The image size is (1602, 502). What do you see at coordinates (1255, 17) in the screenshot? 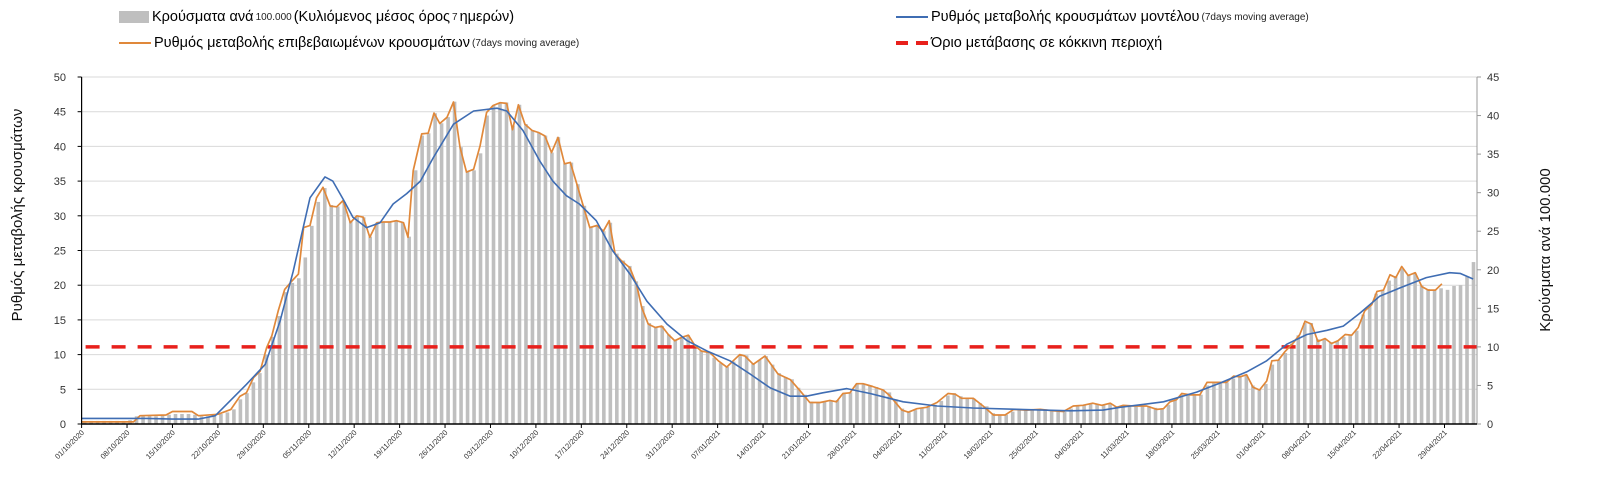
I see `legend-blue-small: (7days moving average)` at bounding box center [1255, 17].